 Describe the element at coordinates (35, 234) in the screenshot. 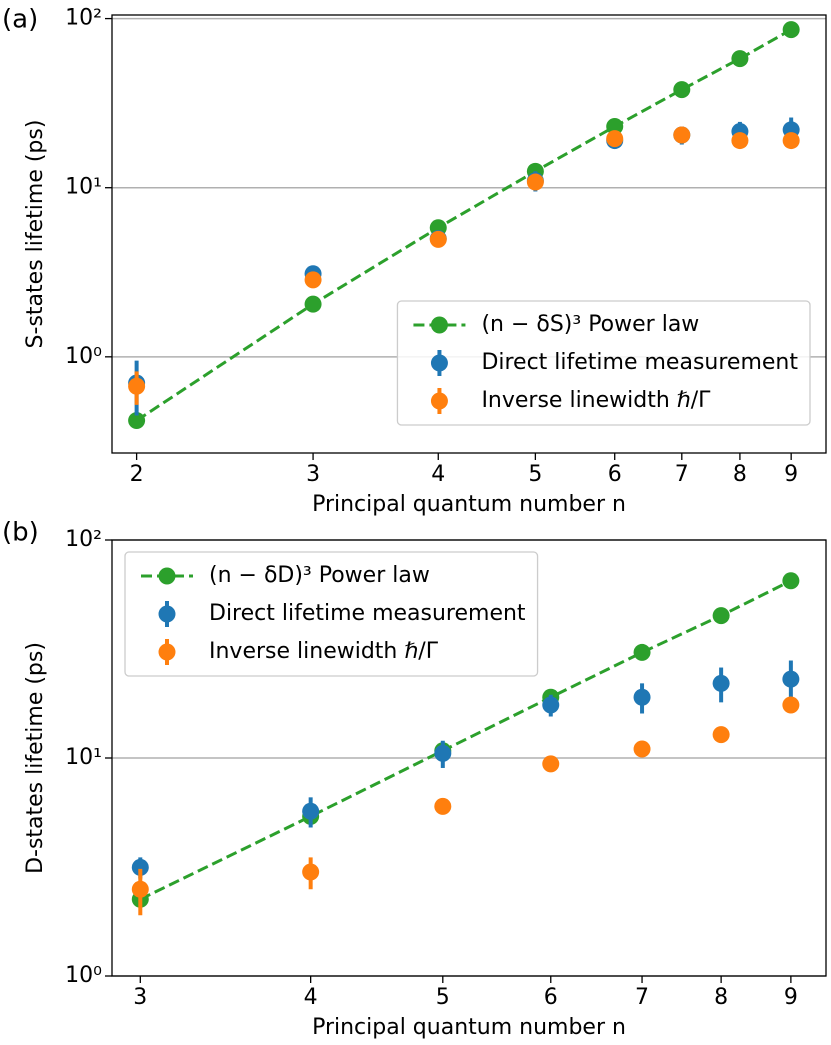

I see `y-axis-label: S-states lifetime (ps)` at that location.